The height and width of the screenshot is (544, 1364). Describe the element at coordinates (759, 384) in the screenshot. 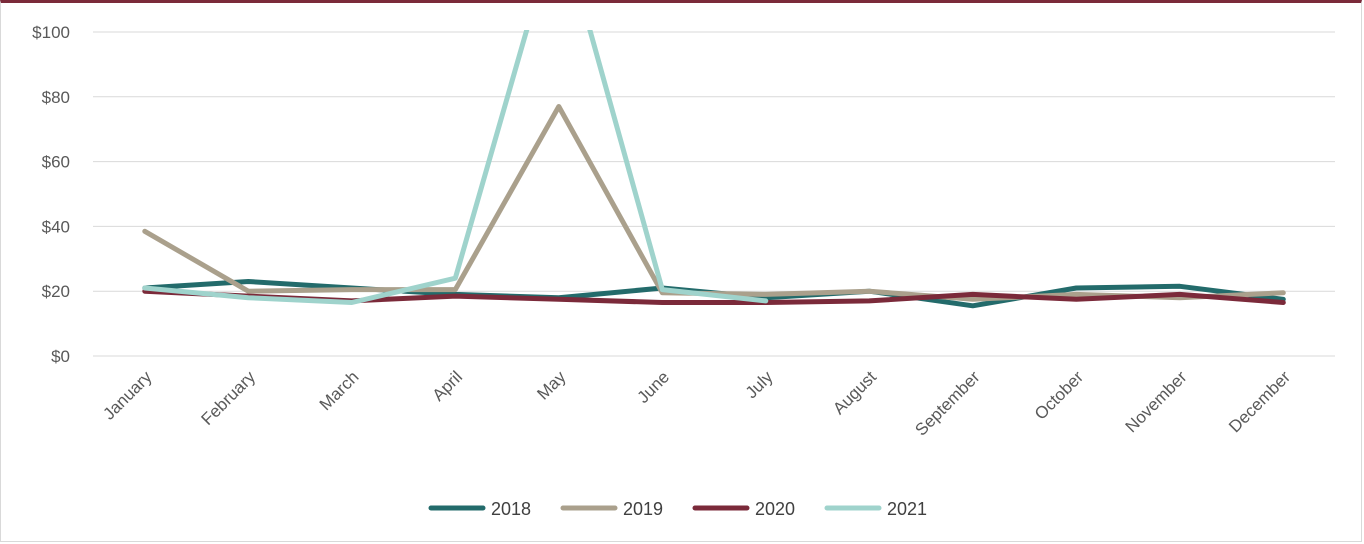

I see `x-tick-label: July` at that location.